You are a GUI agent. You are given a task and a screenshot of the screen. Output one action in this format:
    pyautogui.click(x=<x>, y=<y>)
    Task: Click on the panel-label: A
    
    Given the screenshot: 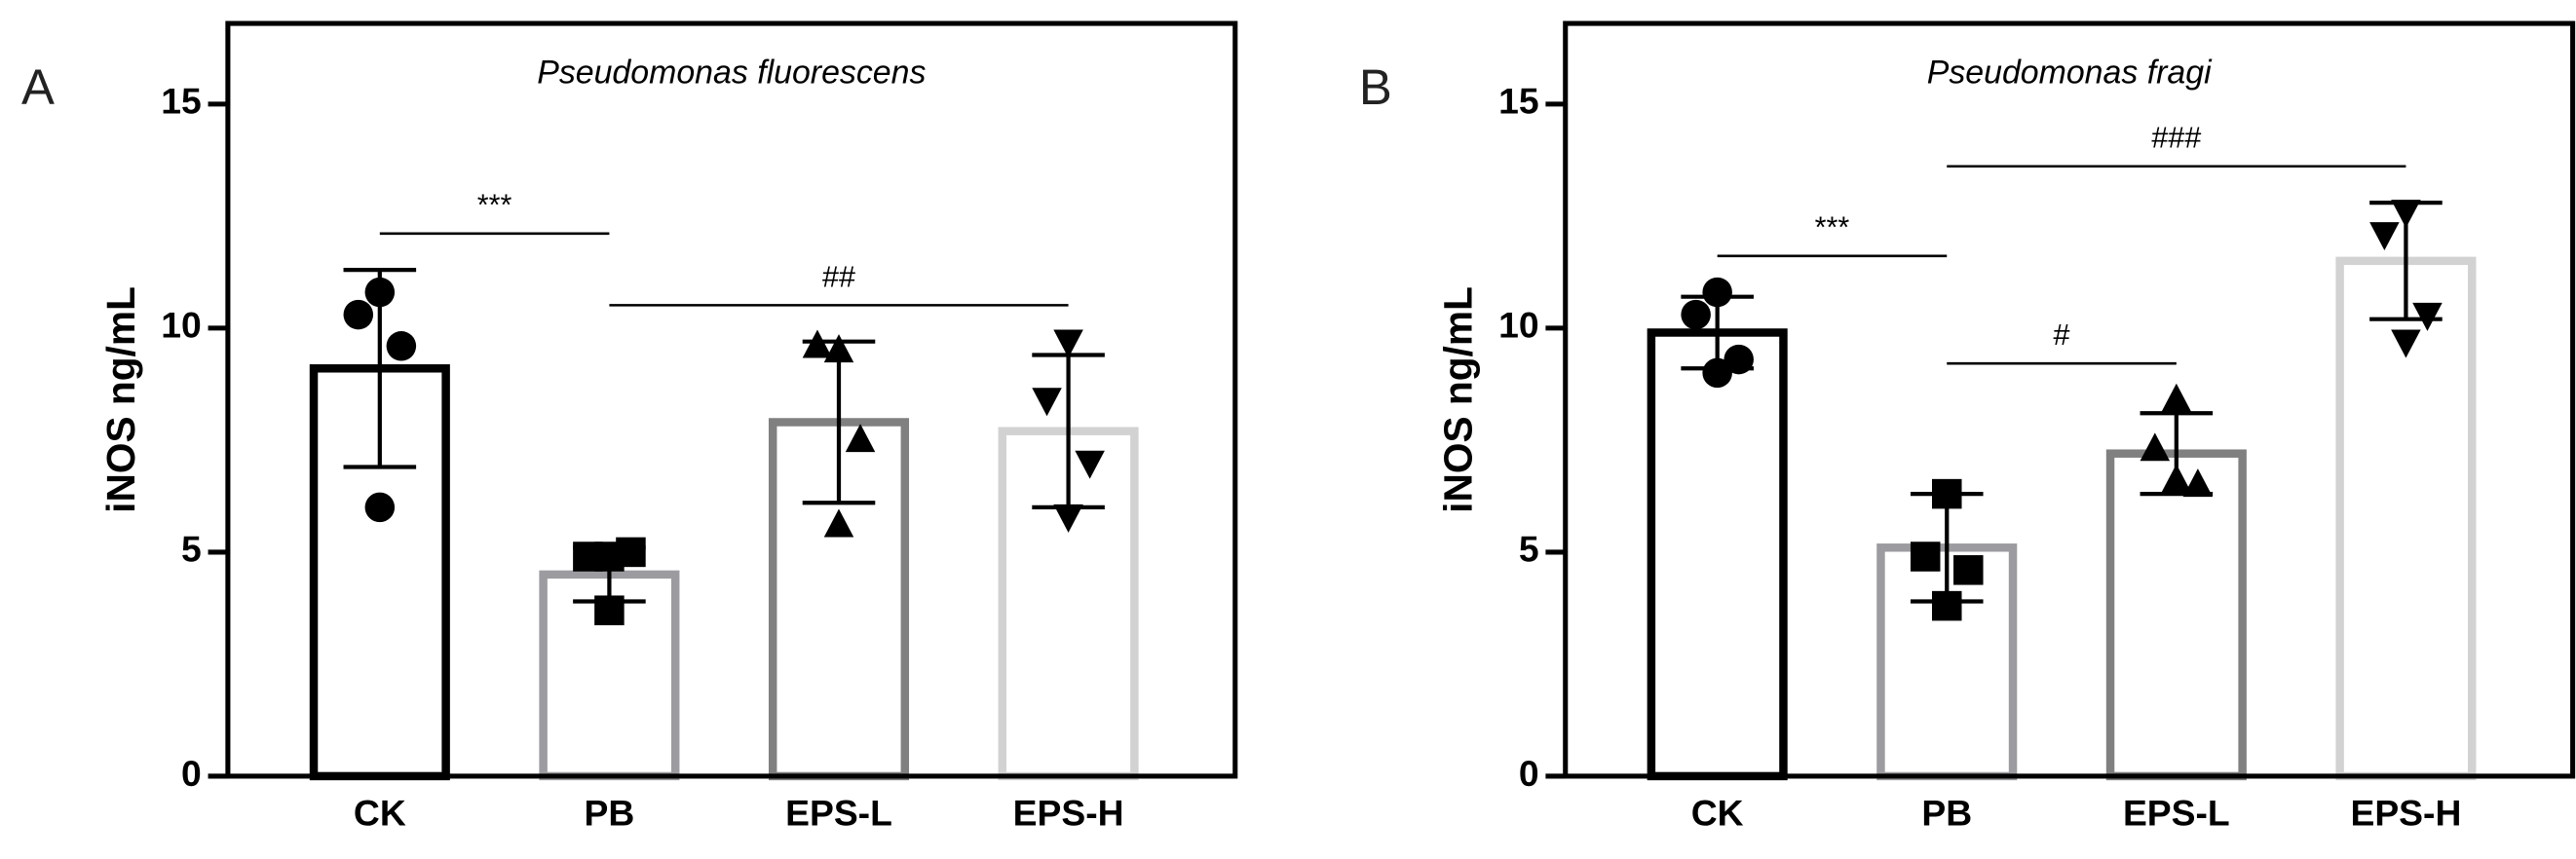 What is the action you would take?
    pyautogui.click(x=38, y=87)
    